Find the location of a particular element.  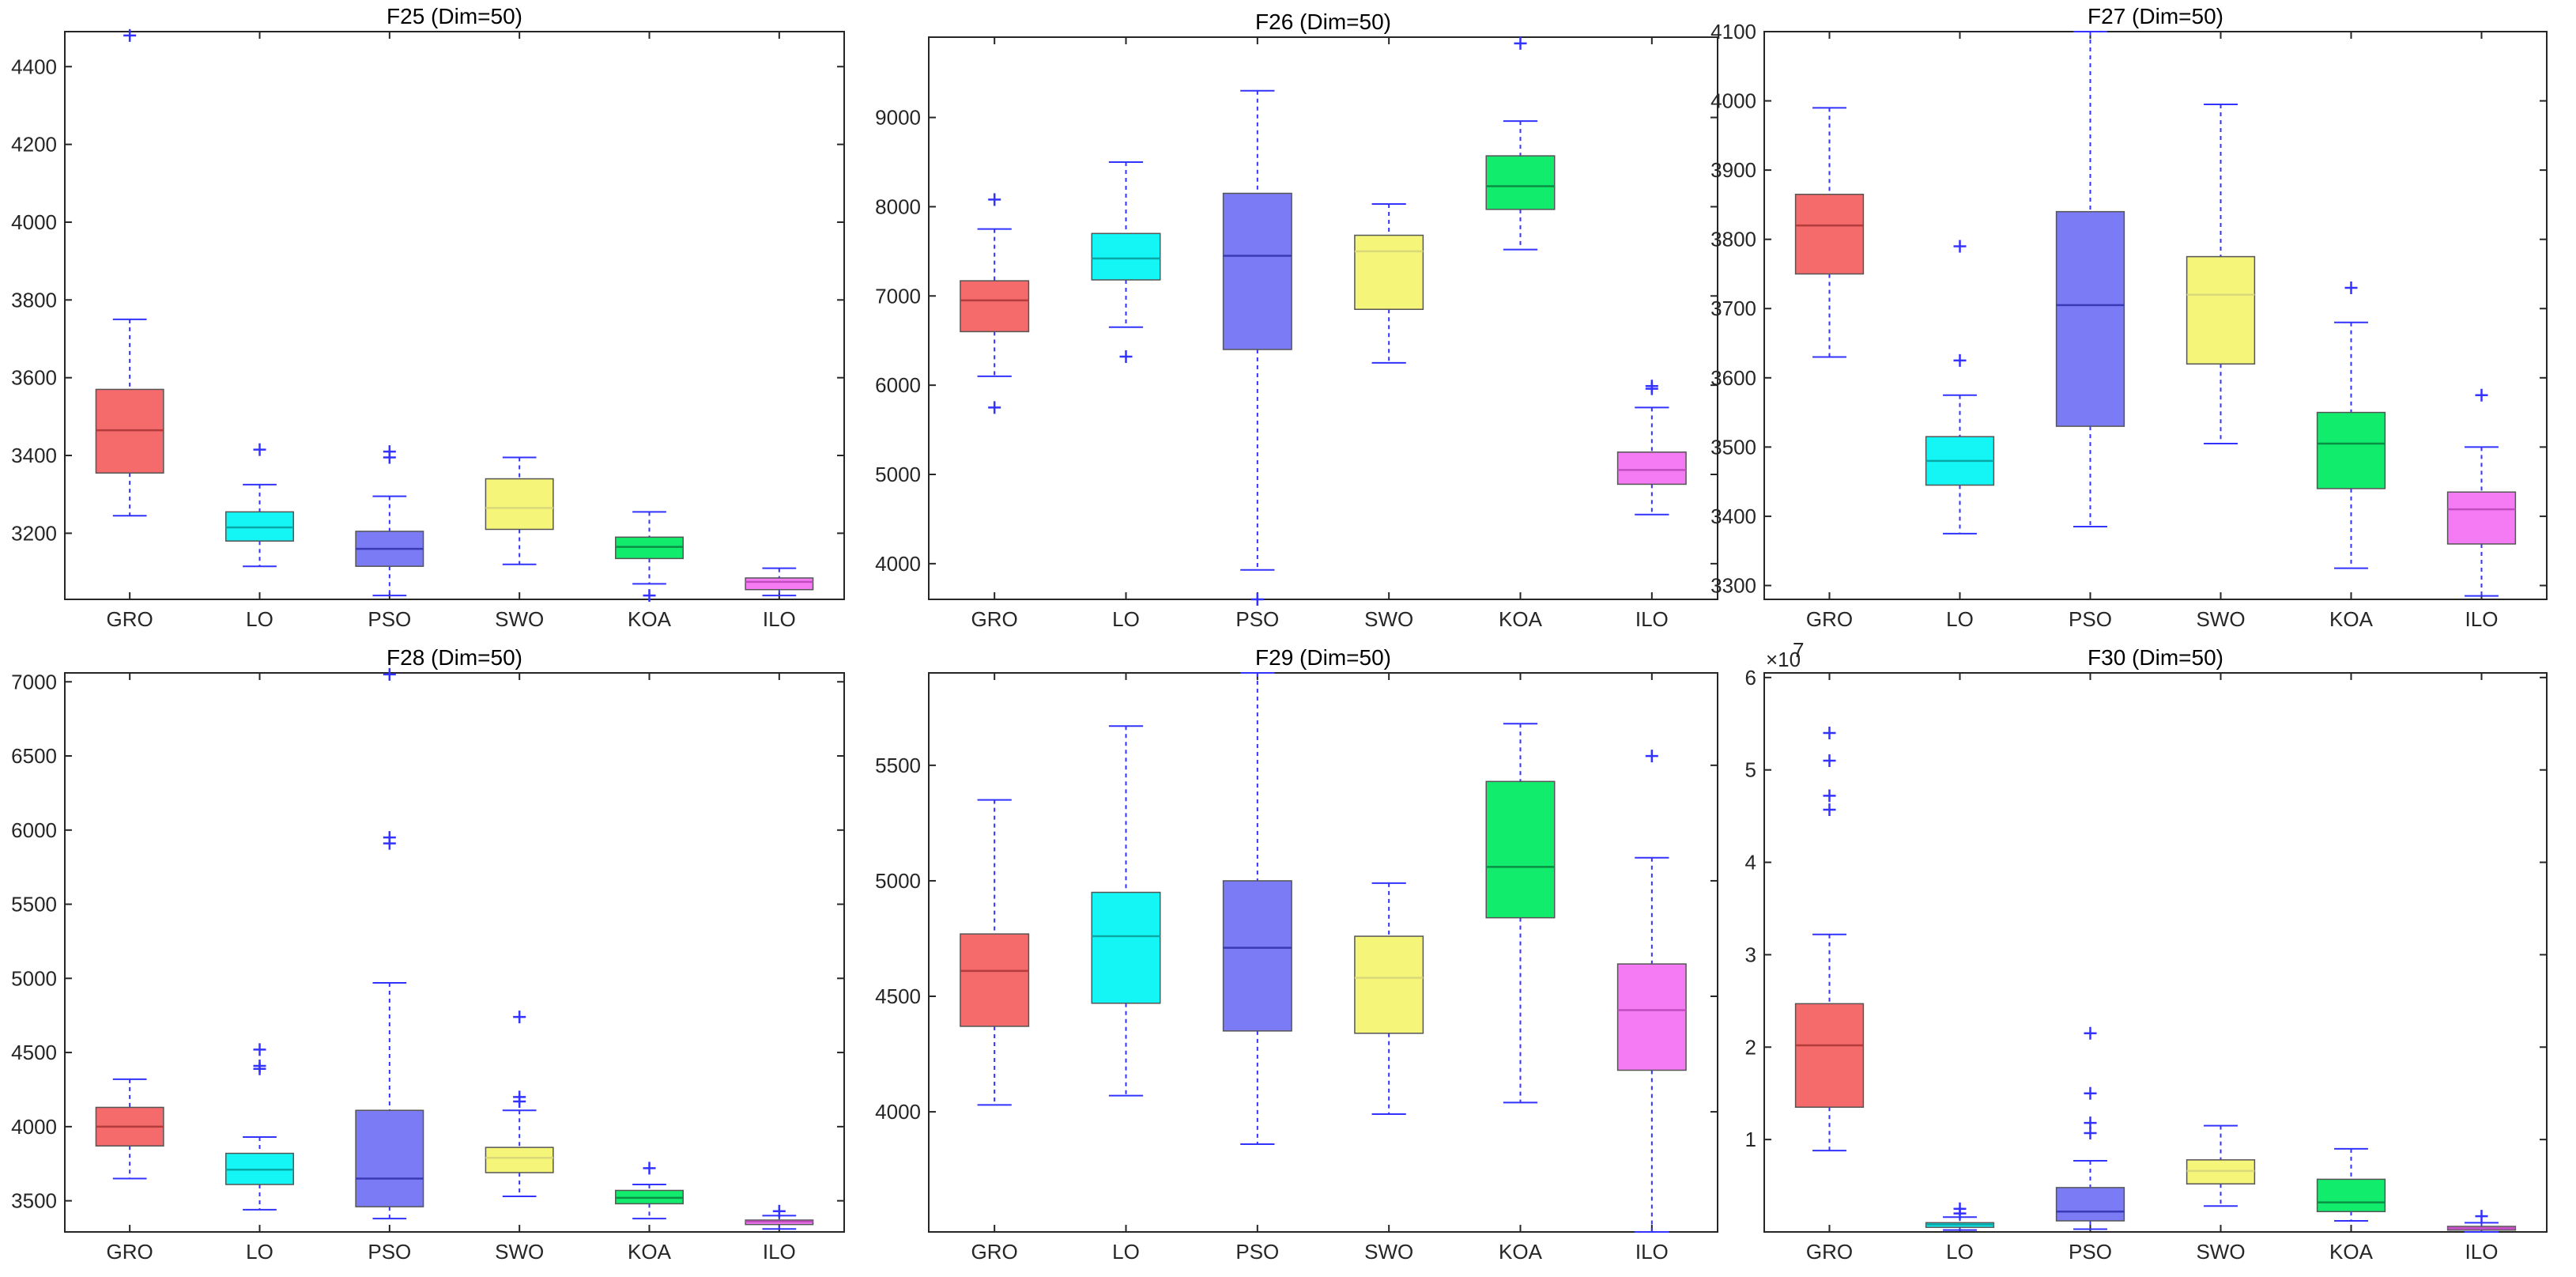

chart-title: F30 (Dim=50) is located at coordinates (2155, 657).